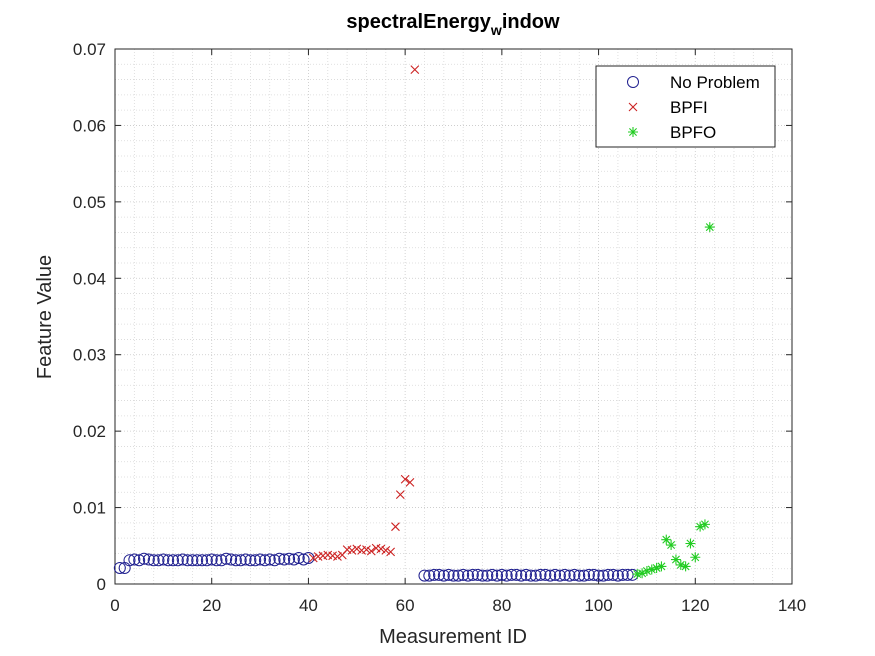  What do you see at coordinates (89, 202) in the screenshot?
I see `y-tick-label: 0.05` at bounding box center [89, 202].